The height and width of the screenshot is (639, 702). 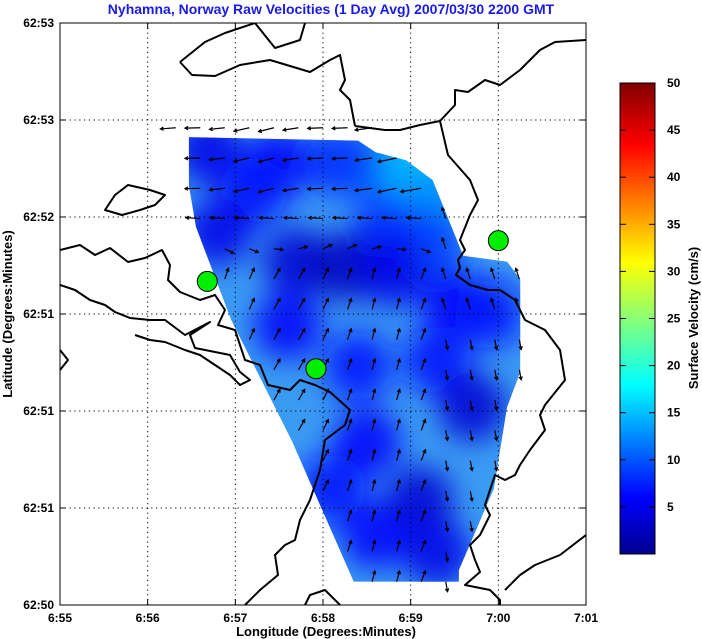 I want to click on coastline-northeast, so click(x=512, y=165).